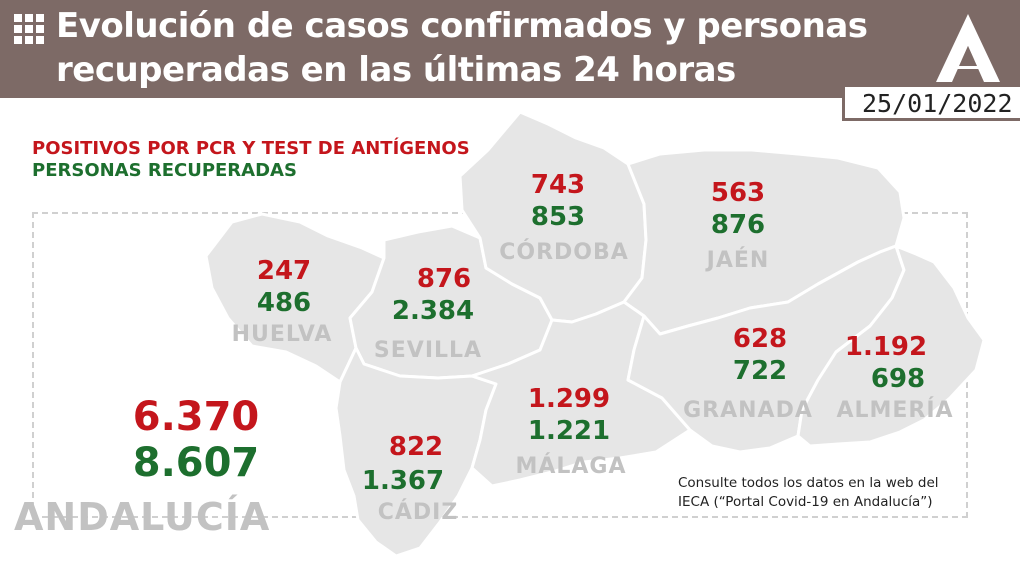 The width and height of the screenshot is (1020, 573). I want to click on granada-label: GRANADA, so click(748, 410).